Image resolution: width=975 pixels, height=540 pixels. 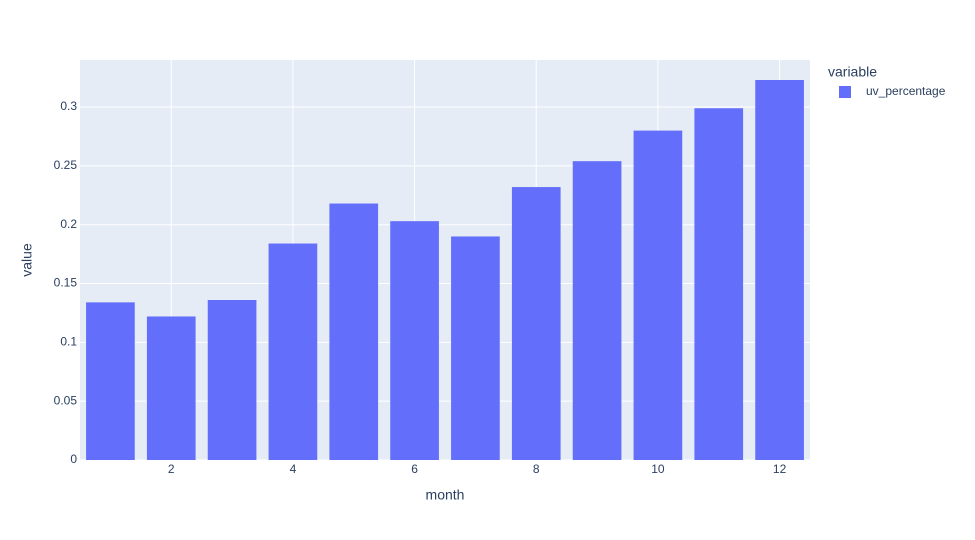 I want to click on x-tick-label: 10, so click(x=658, y=469).